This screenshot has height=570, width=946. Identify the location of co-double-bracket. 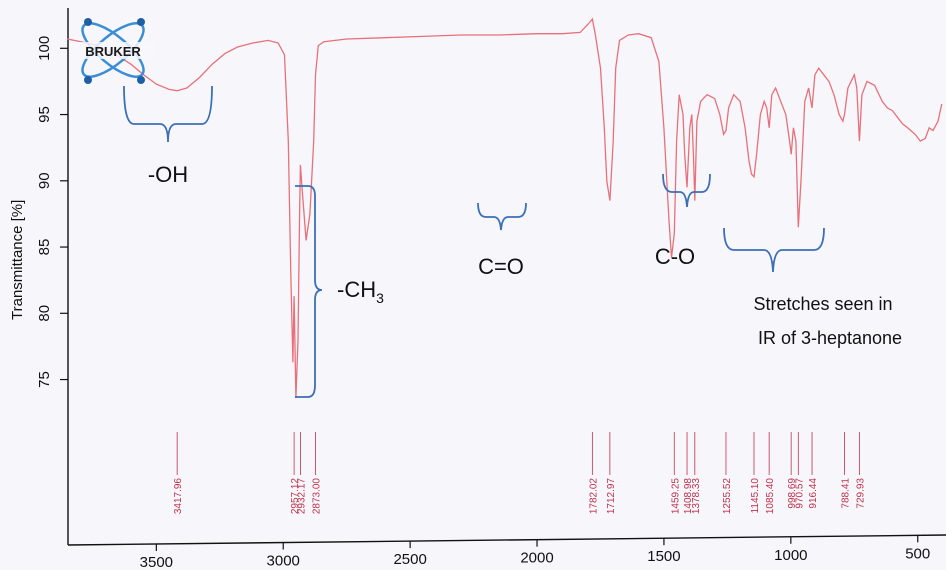
(502, 216).